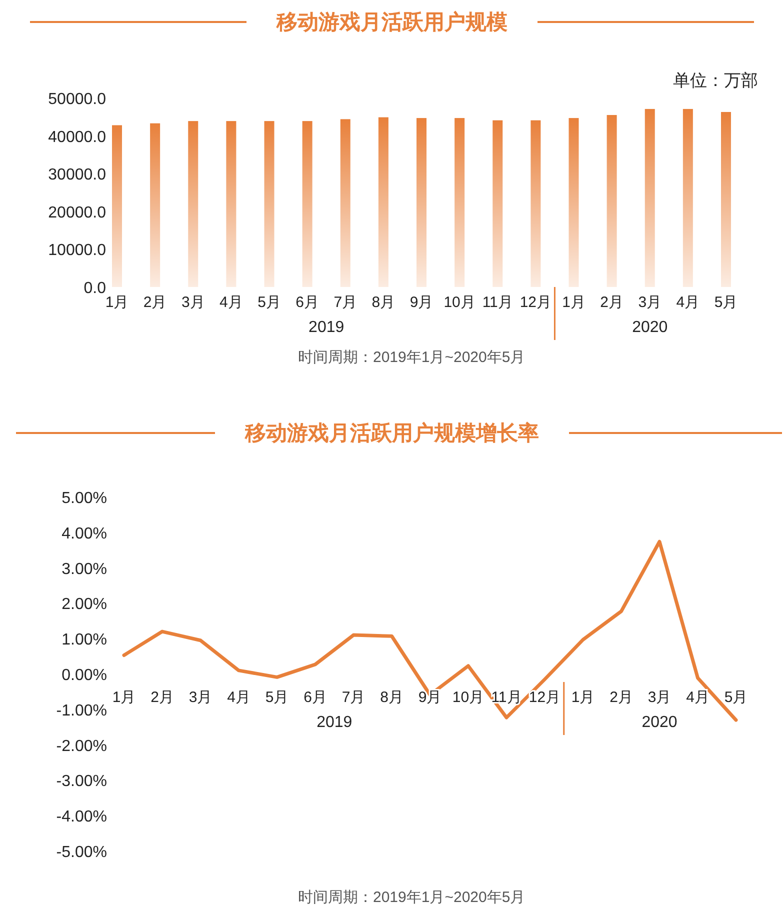 Image resolution: width=784 pixels, height=918 pixels. I want to click on text: 2020, so click(650, 327).